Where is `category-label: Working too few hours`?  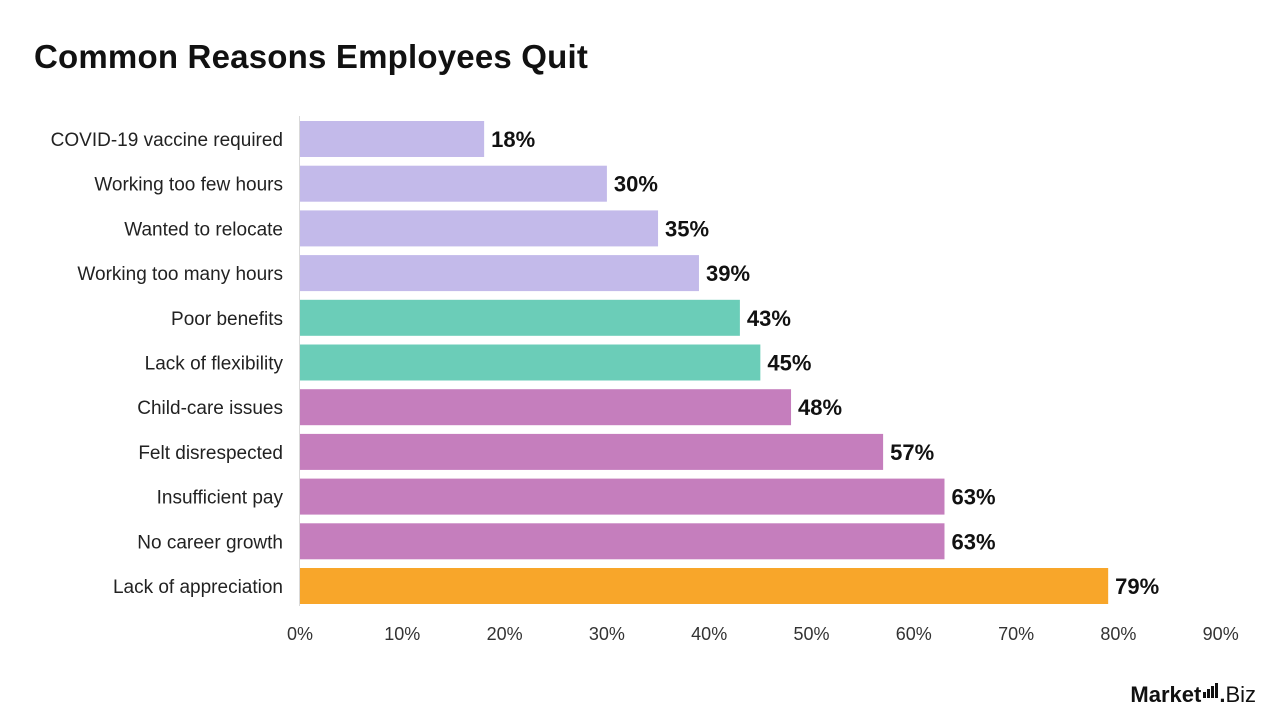
category-label: Working too few hours is located at coordinates (188, 185).